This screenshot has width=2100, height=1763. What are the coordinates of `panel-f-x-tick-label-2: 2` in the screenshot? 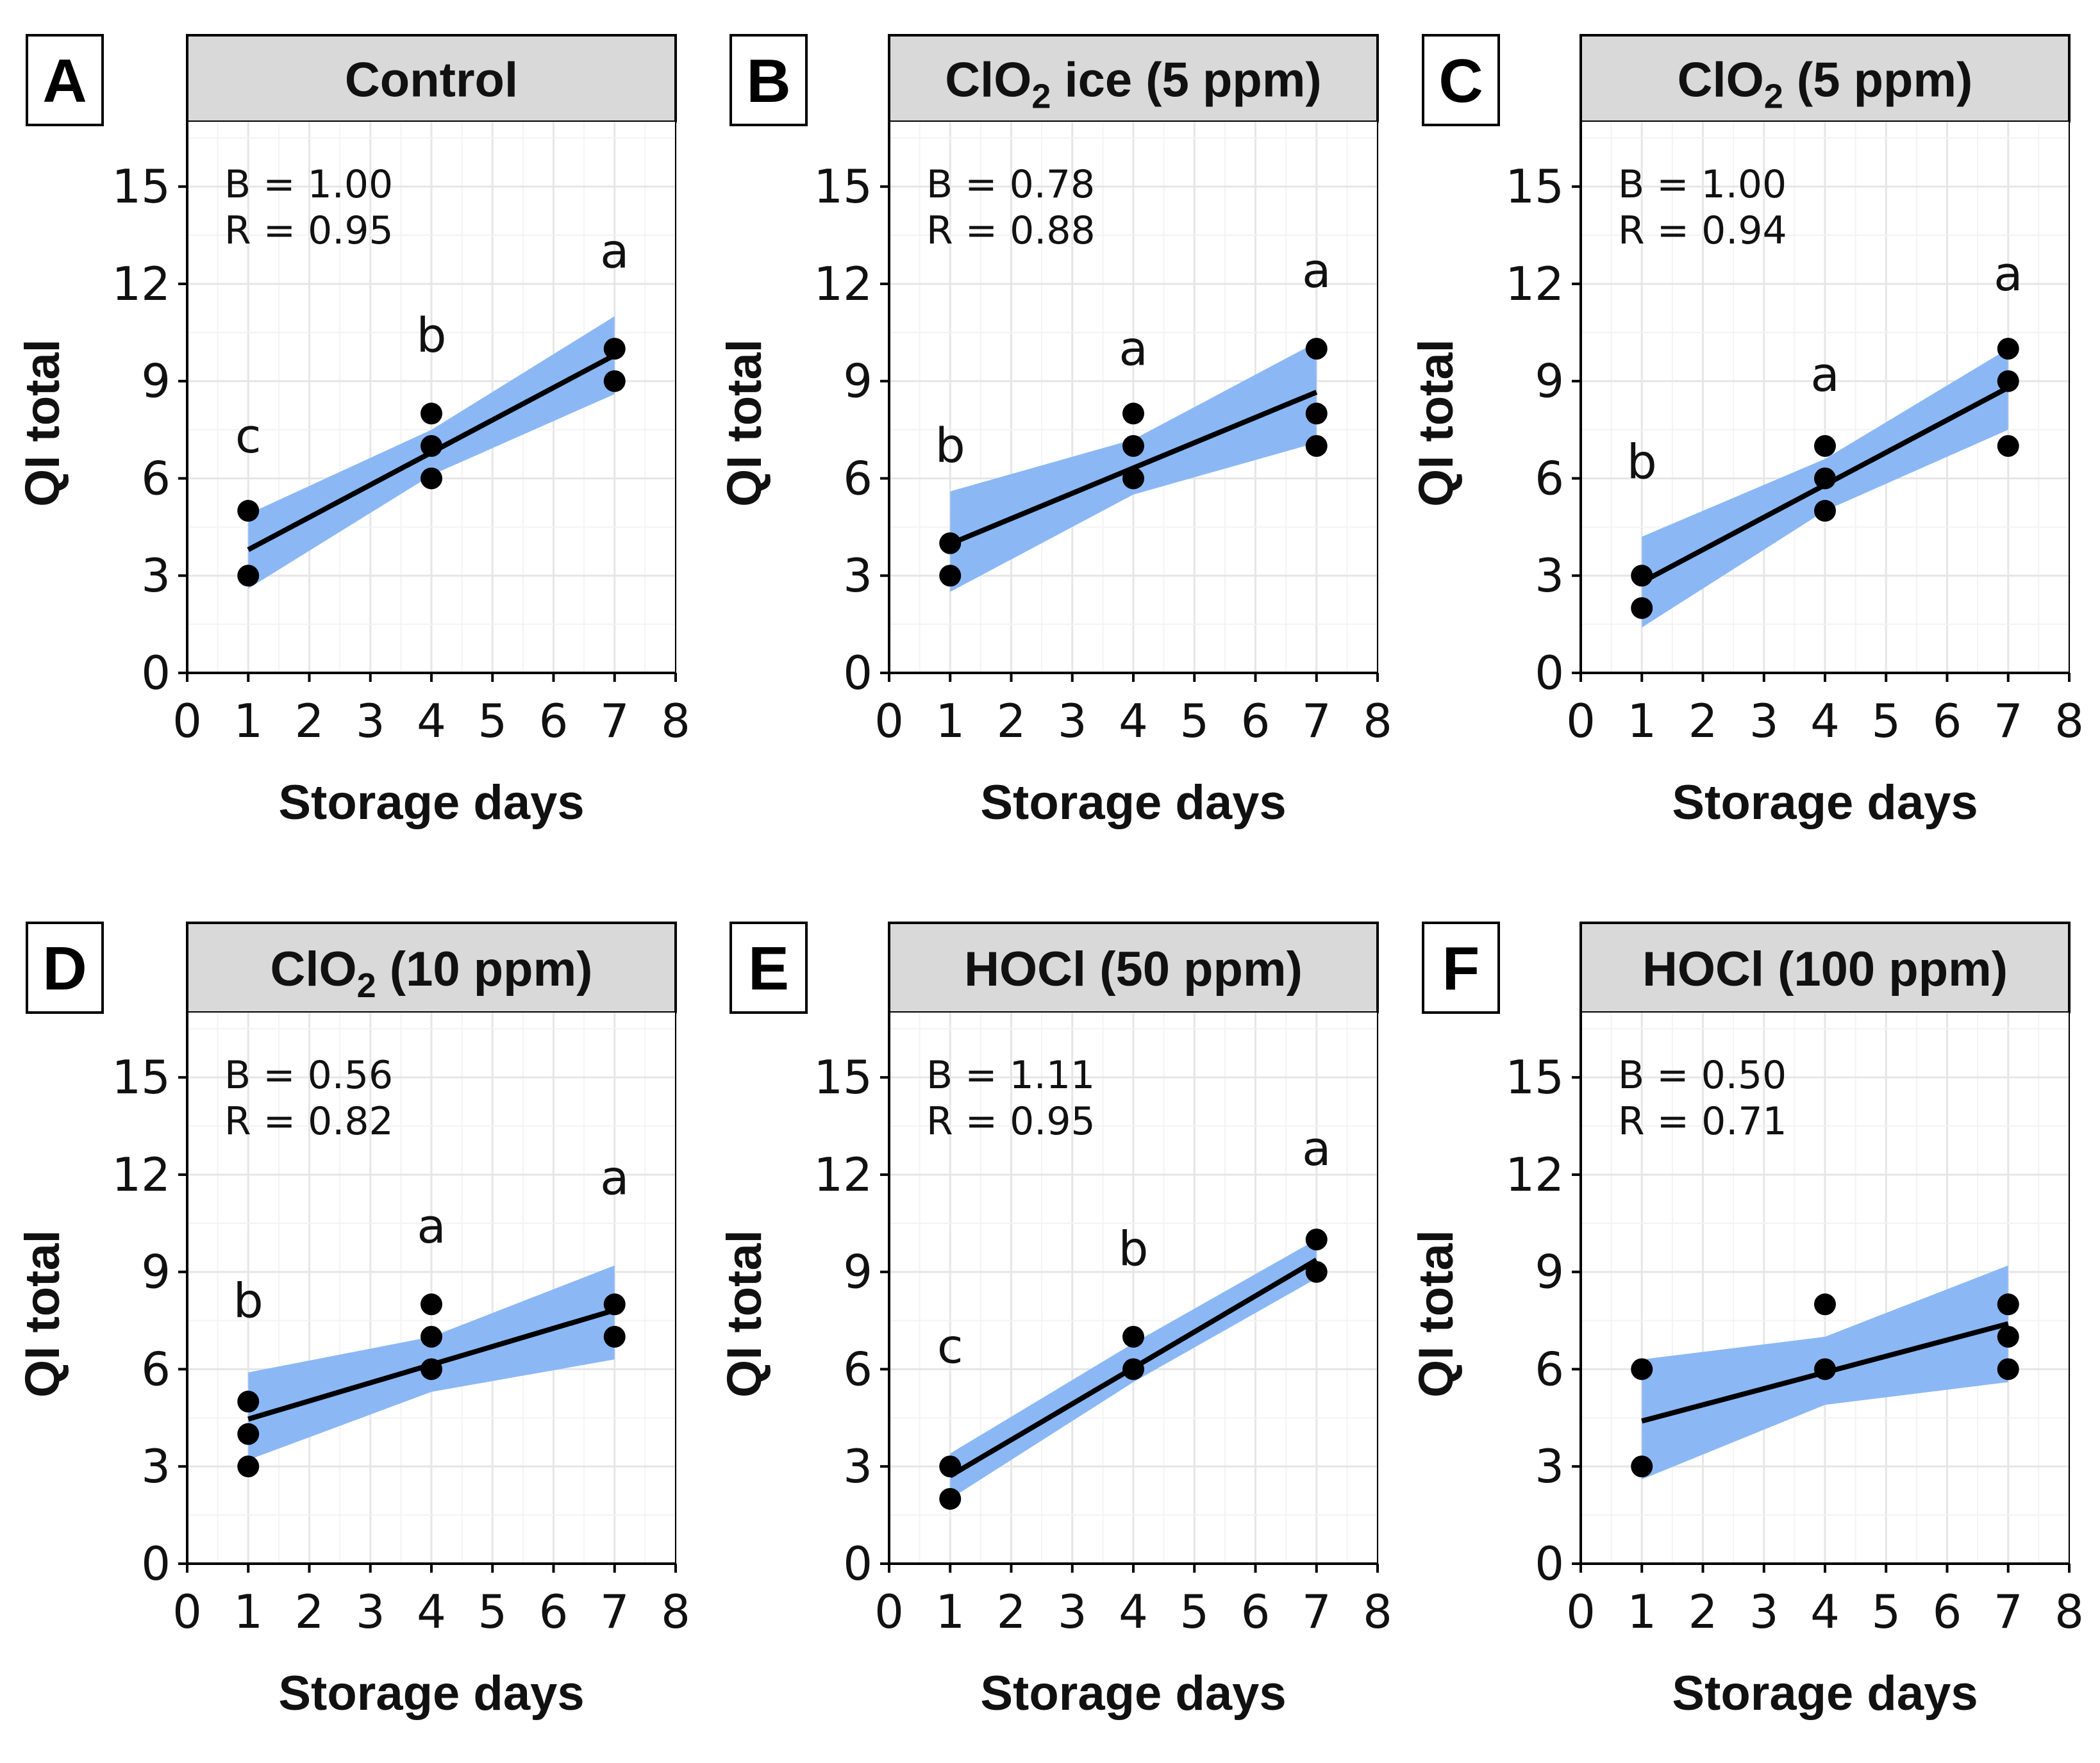 It's located at (1703, 1612).